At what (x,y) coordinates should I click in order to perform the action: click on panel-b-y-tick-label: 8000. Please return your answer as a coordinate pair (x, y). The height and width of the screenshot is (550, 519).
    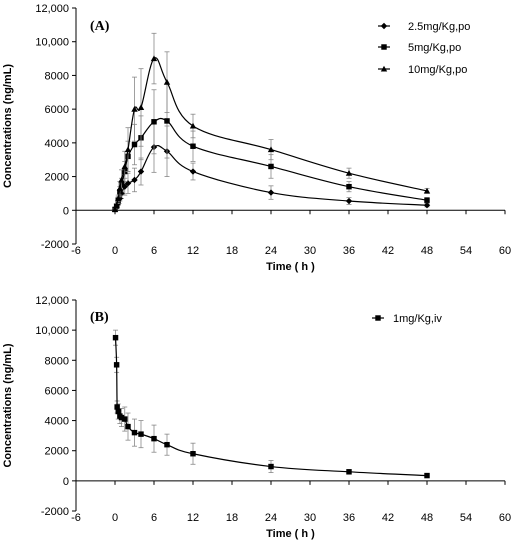
    Looking at the image, I should click on (57, 361).